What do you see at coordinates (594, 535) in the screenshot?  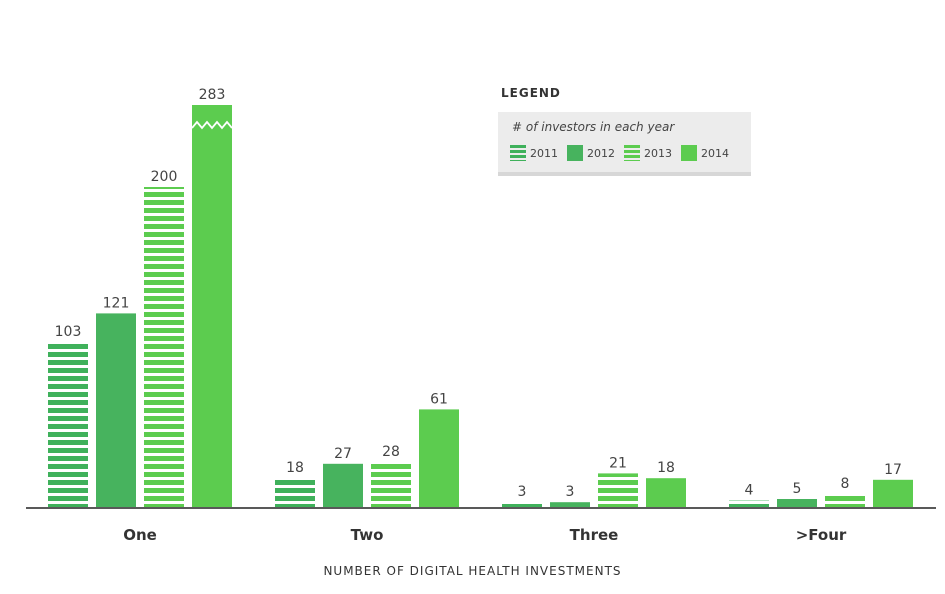 I see `category-label-three: Three` at bounding box center [594, 535].